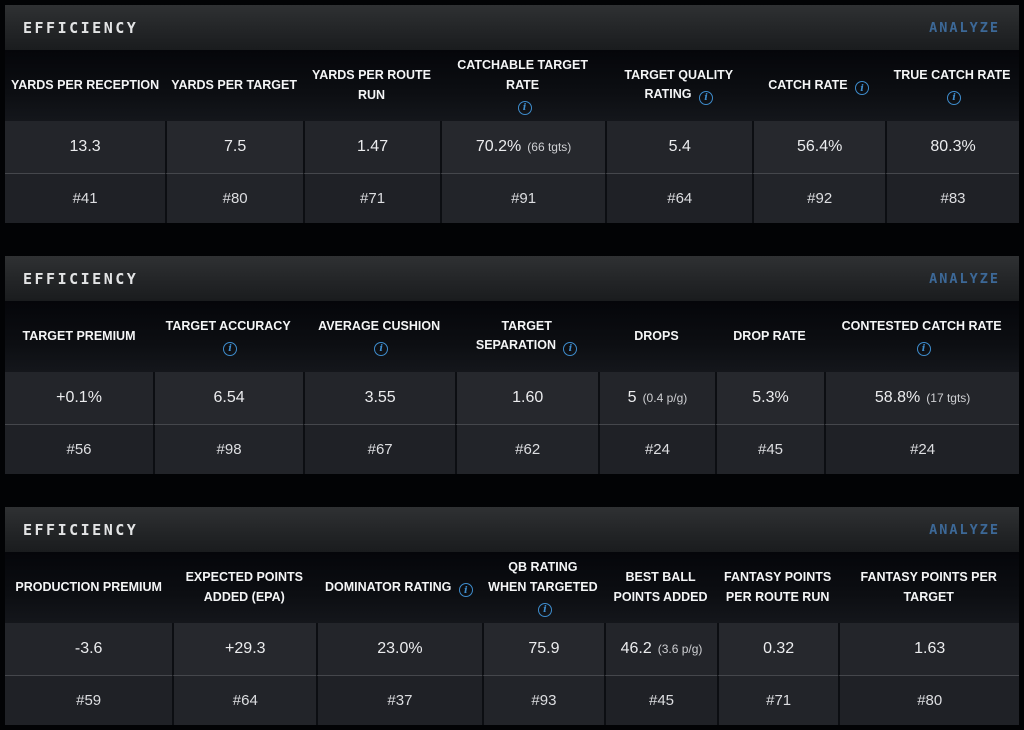  Describe the element at coordinates (656, 335) in the screenshot. I see `column-header-drops: DROPS` at that location.